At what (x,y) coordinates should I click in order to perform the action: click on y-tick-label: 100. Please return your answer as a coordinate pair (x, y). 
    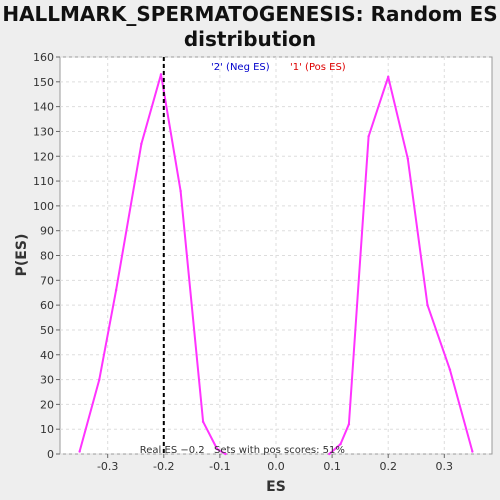
    Looking at the image, I should click on (43, 206).